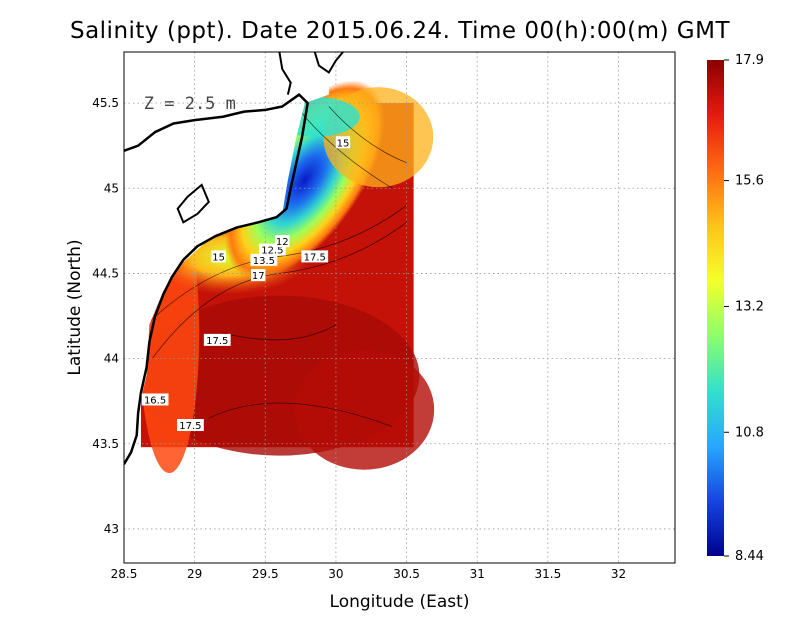 This screenshot has height=618, width=800. What do you see at coordinates (749, 60) in the screenshot?
I see `colorbar-tick-label: 17.9` at bounding box center [749, 60].